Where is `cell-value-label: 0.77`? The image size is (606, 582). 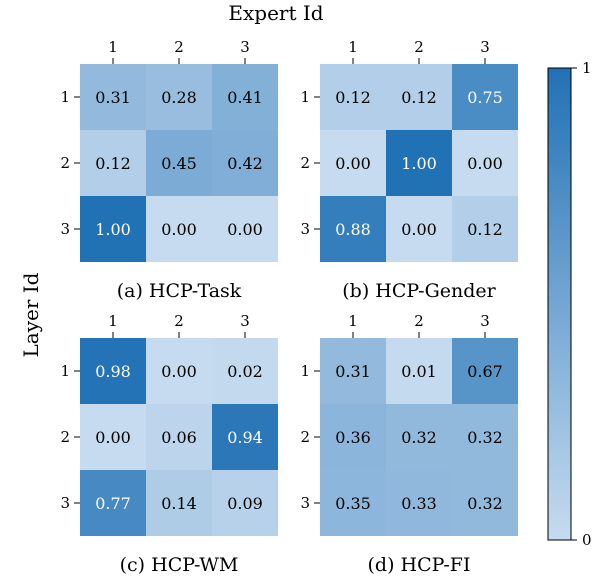 cell-value-label: 0.77 is located at coordinates (113, 503).